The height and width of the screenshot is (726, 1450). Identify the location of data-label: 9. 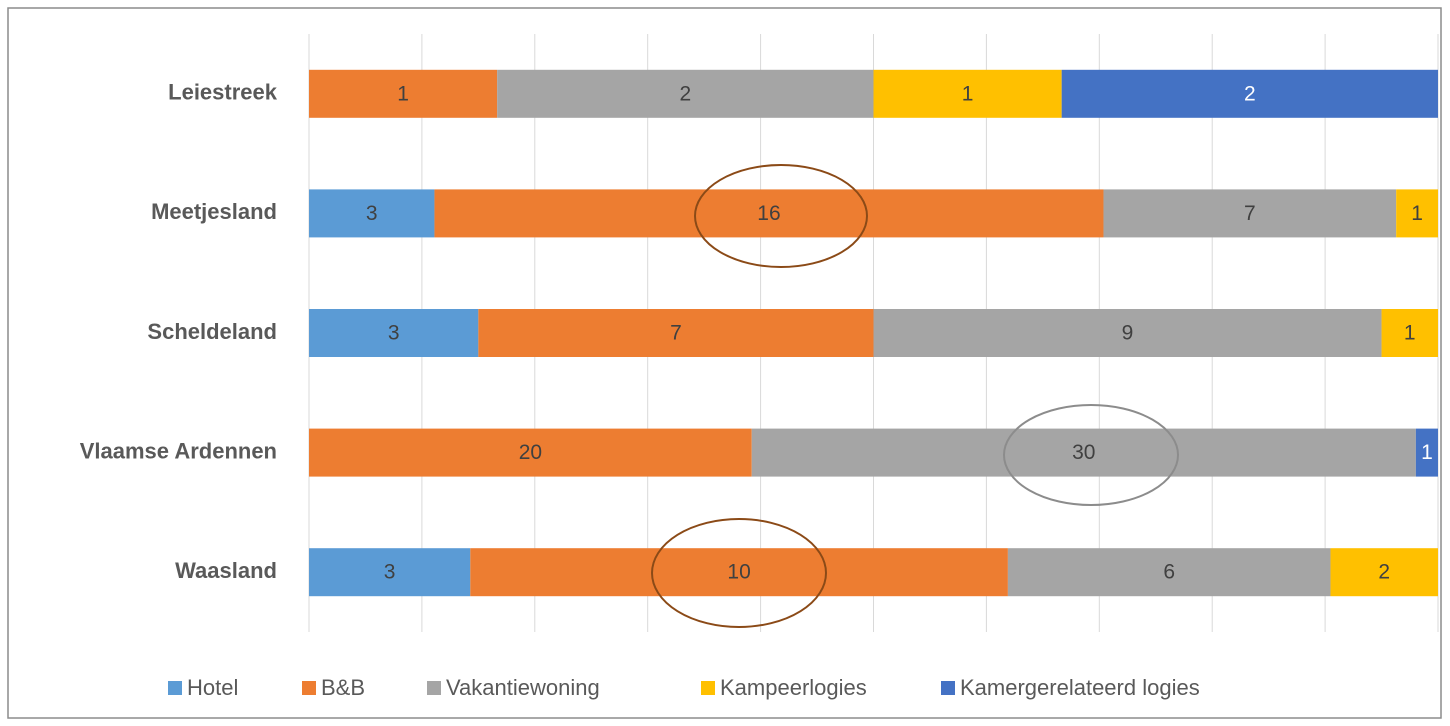
(1128, 333).